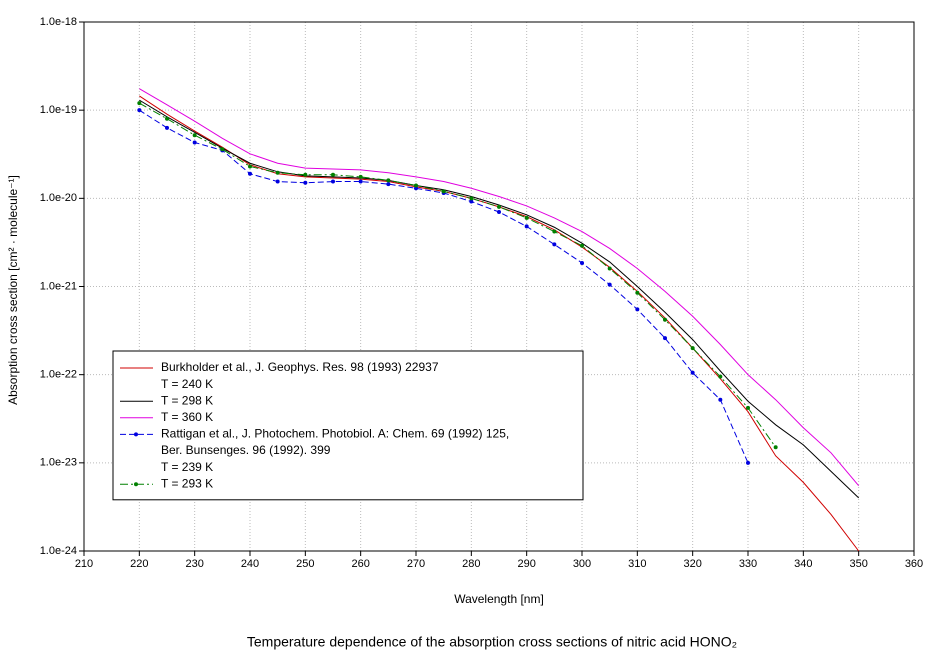  Describe the element at coordinates (526, 564) in the screenshot. I see `x-tick-label: 290` at that location.